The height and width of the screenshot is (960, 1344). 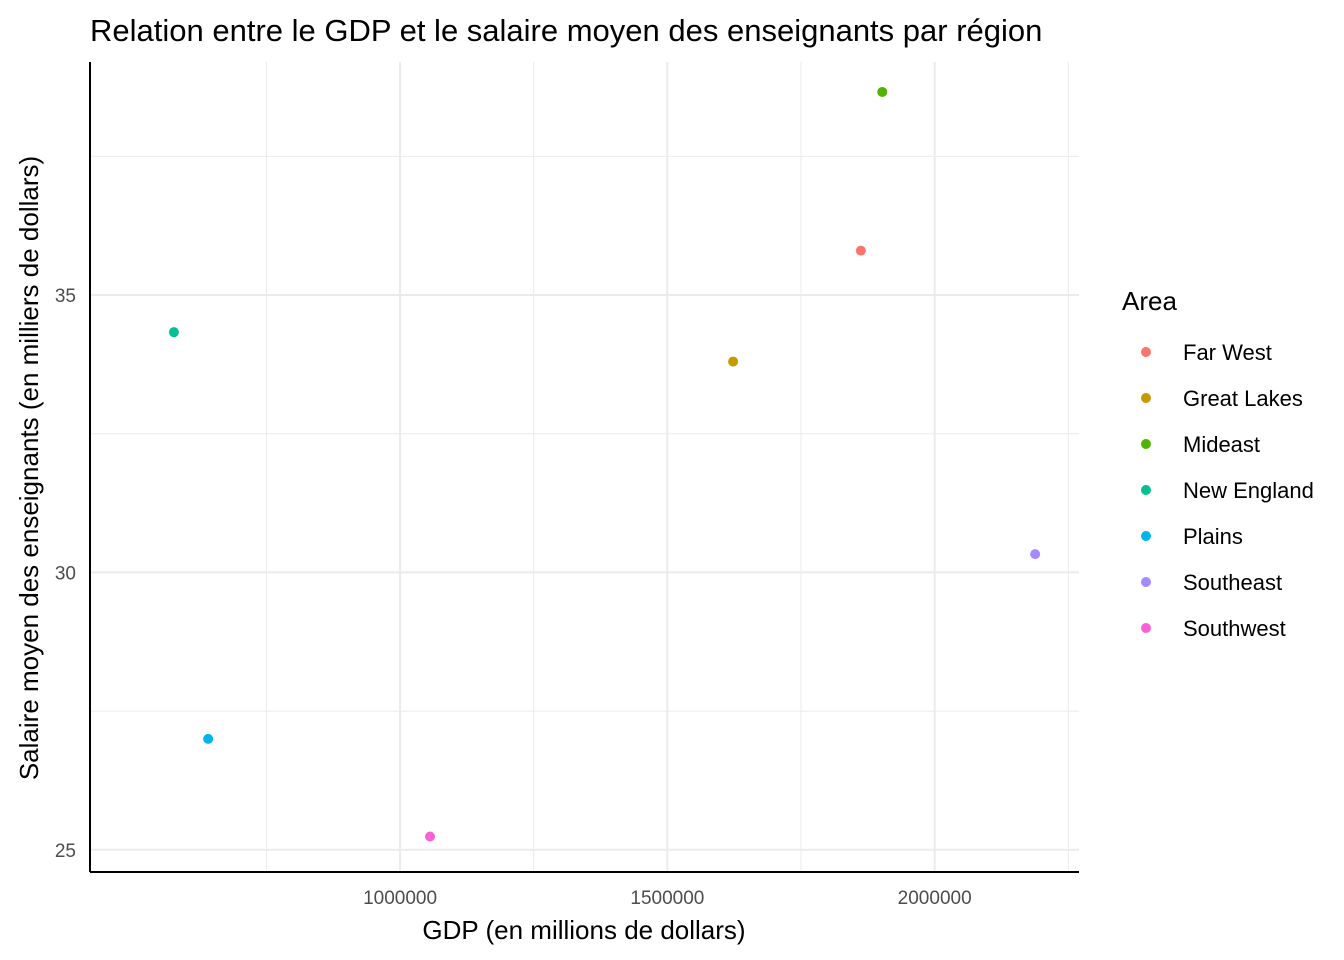 I want to click on legend-label: New England, so click(x=1248, y=490).